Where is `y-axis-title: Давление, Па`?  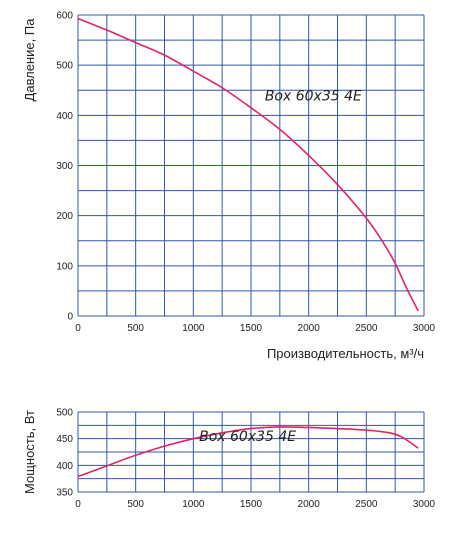 y-axis-title: Давление, Па is located at coordinates (29, 60).